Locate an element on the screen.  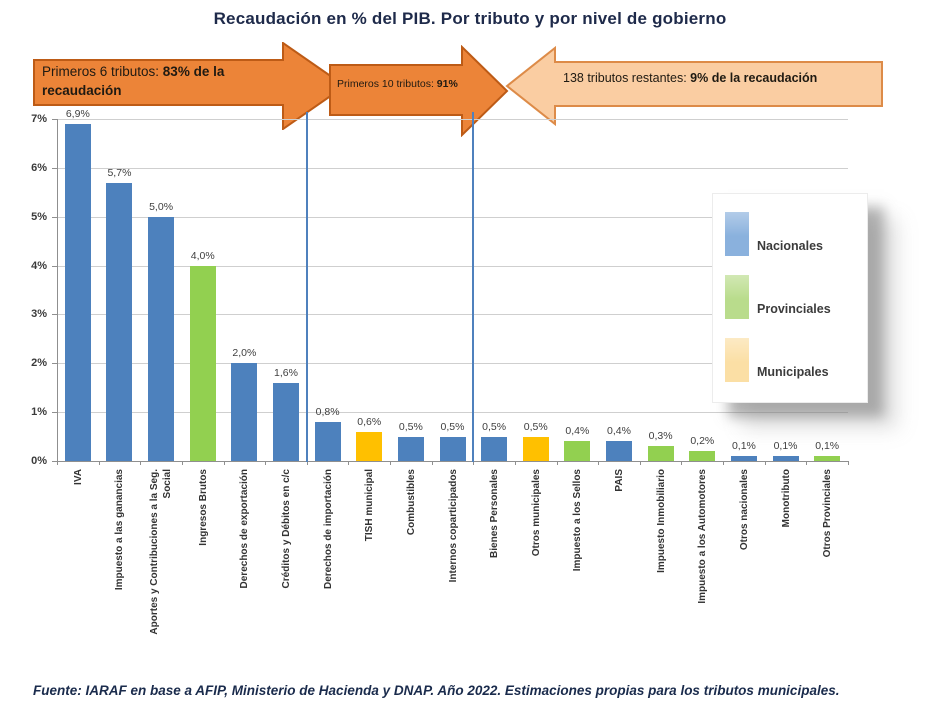
annotation-prefix: Primeros 6 tributos: is located at coordinates (102, 71).